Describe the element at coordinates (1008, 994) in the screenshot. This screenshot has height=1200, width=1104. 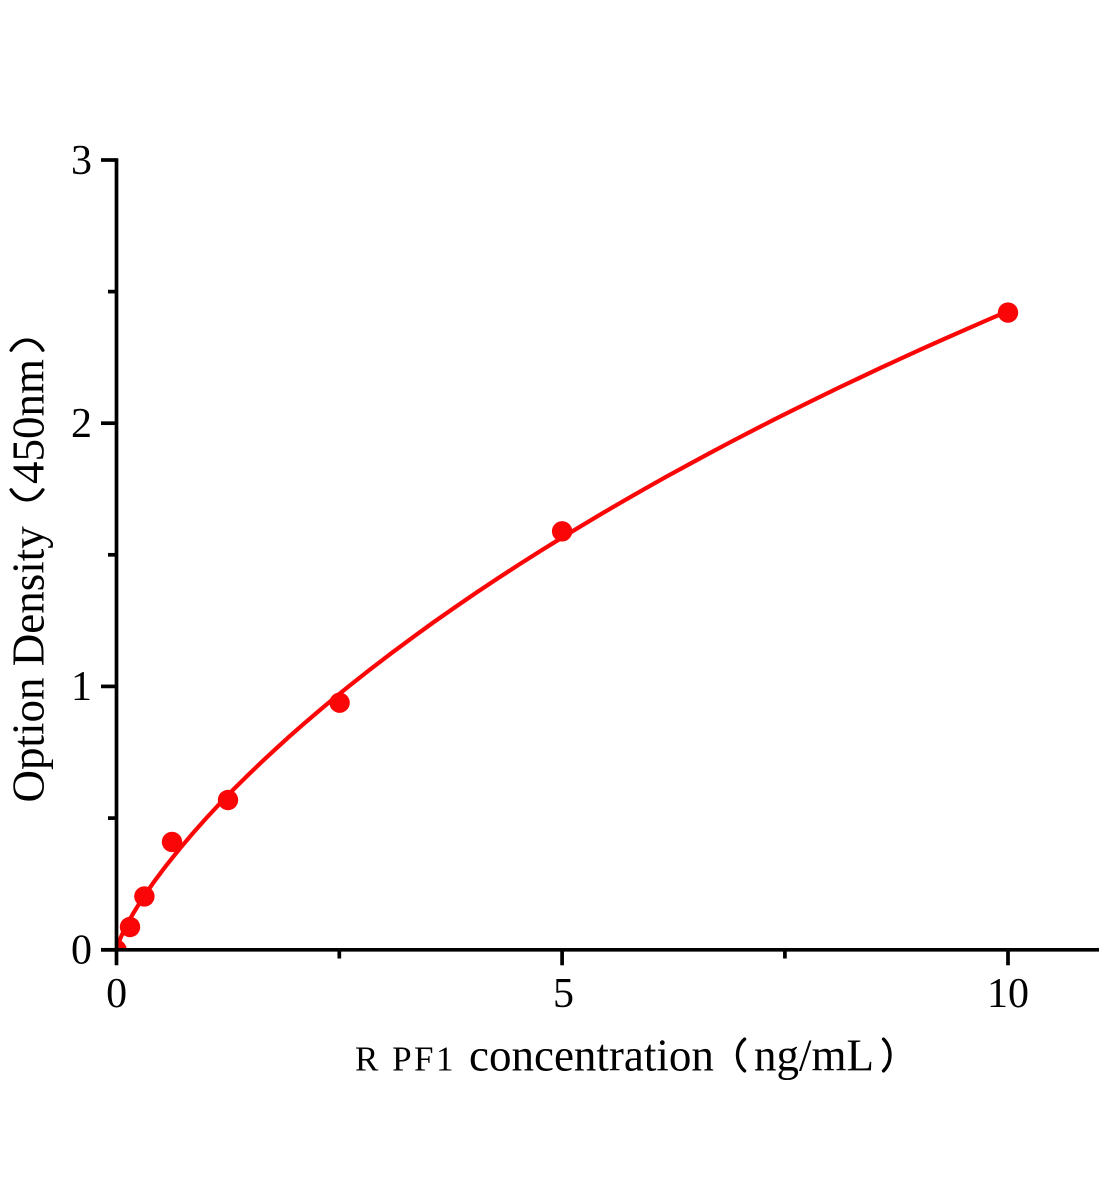
I see `svg-text: 10` at that location.